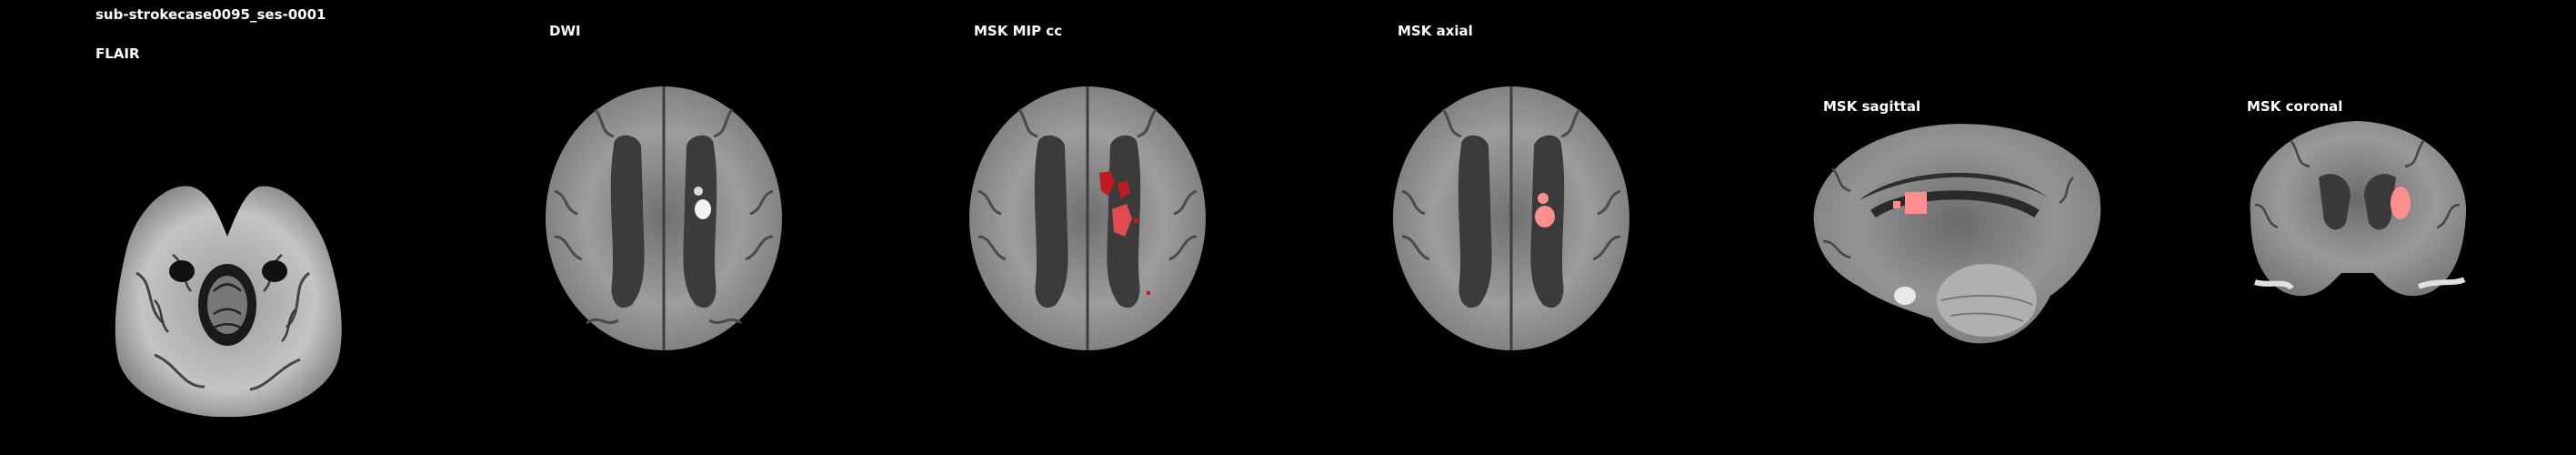 The image size is (2576, 455). I want to click on msk-coronal-image, so click(2357, 211).